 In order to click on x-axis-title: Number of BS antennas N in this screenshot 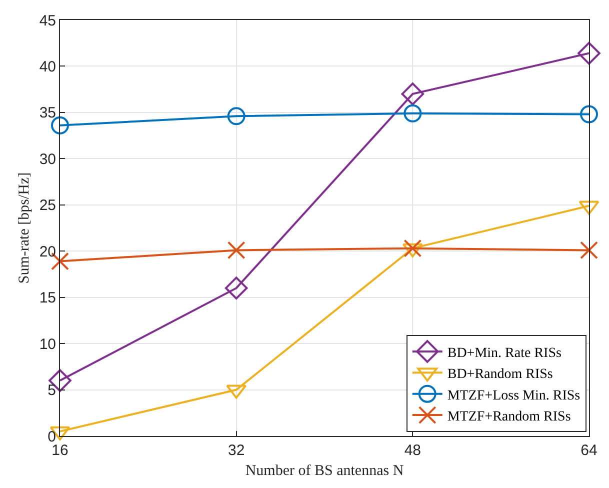, I will do `click(324, 471)`.